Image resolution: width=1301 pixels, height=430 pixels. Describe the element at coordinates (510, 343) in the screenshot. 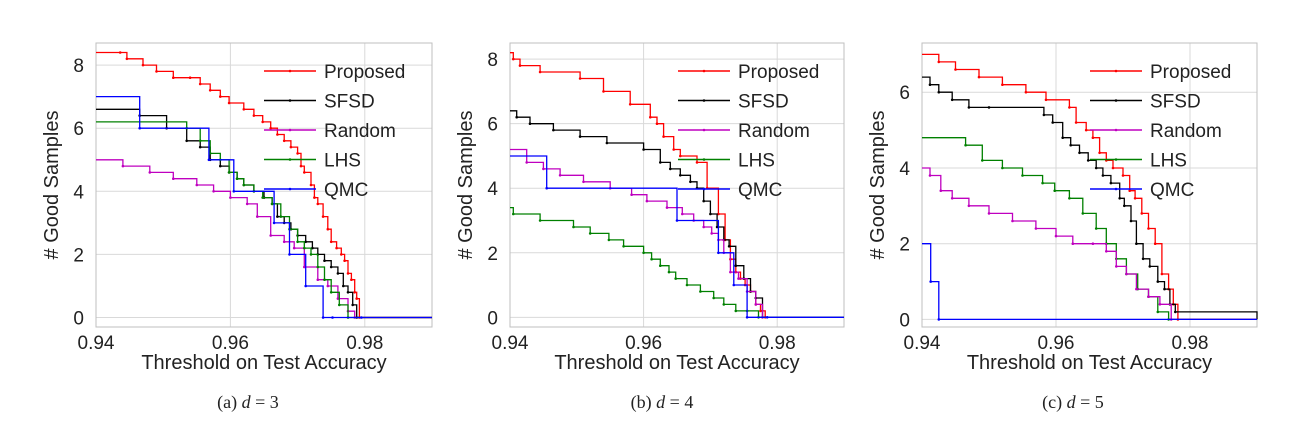

I see `x-tick-label: 0.94` at that location.